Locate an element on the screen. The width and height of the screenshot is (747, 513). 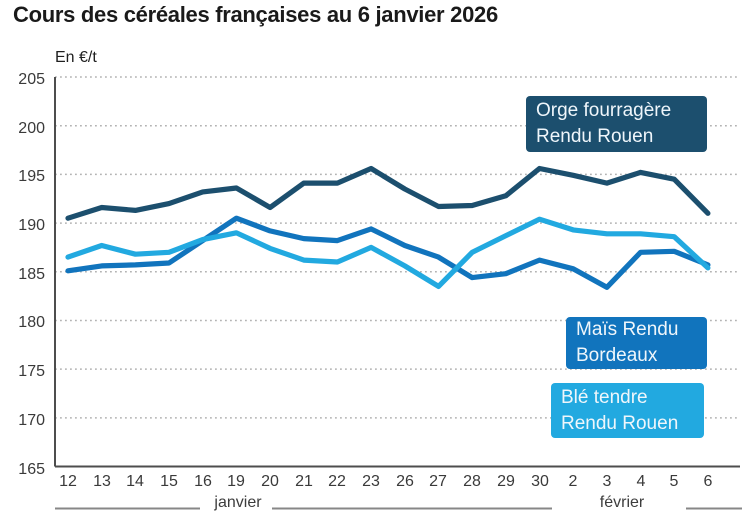
y-axis-tick-label-170: 170 is located at coordinates (31, 420).